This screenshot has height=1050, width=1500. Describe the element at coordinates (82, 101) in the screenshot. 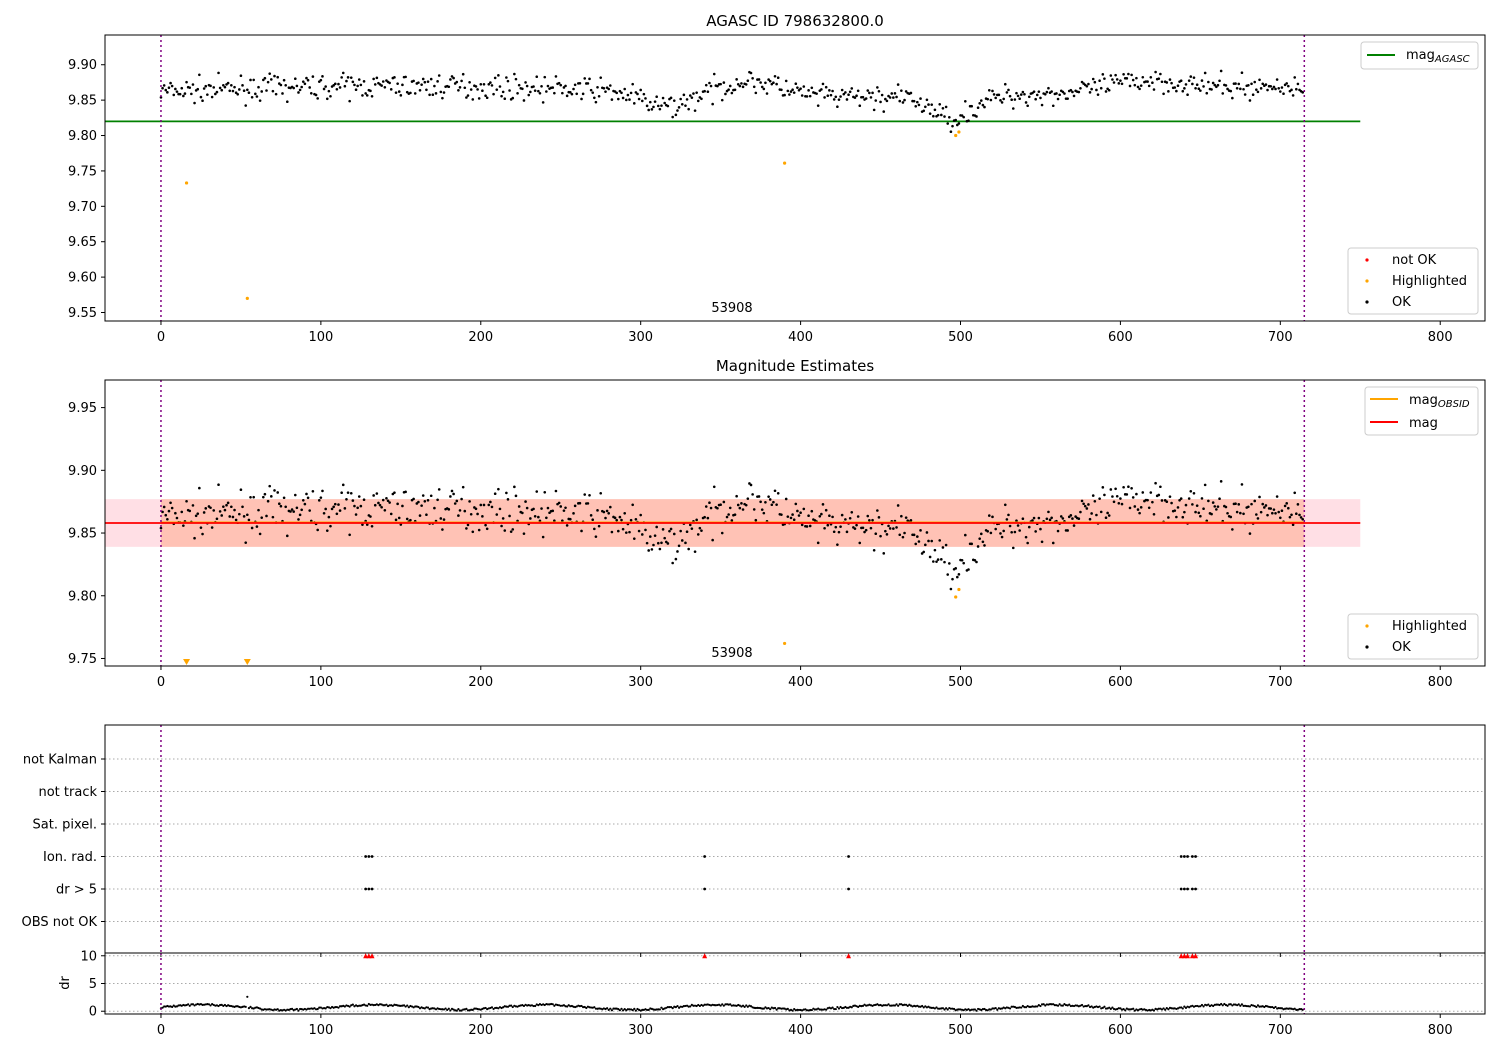

I see `y-tick-label: 9.85` at that location.